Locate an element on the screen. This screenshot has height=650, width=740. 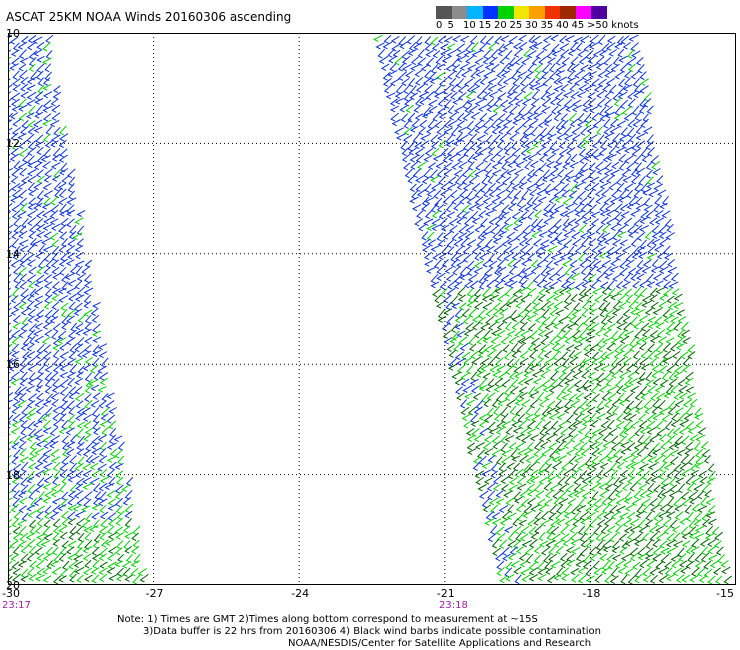
legend-label: 10 is located at coordinates (469, 25).